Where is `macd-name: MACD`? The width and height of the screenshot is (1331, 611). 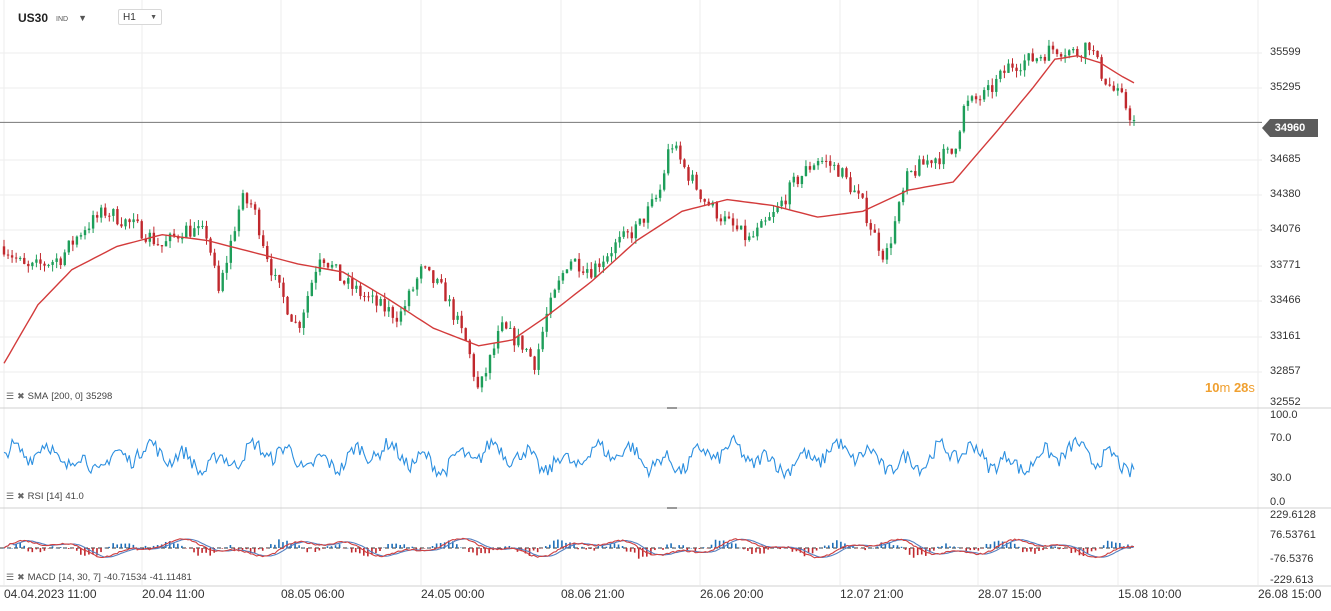
macd-name: MACD is located at coordinates (41, 577).